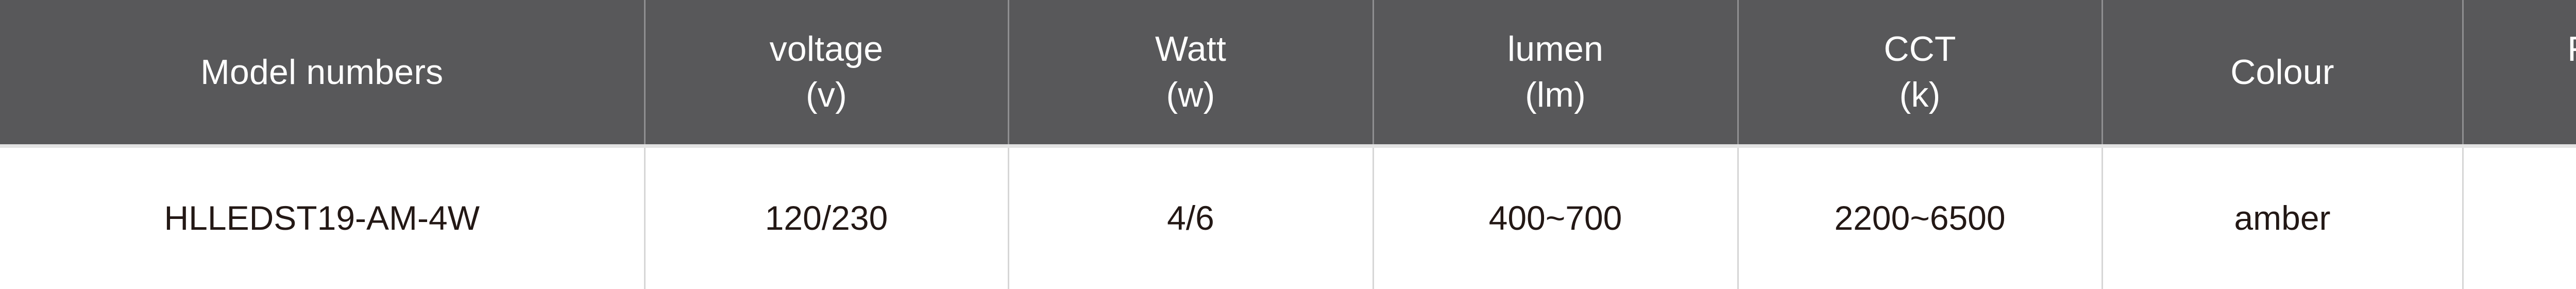 This screenshot has height=289, width=2576. I want to click on column-header-colour: Colour, so click(2283, 74).